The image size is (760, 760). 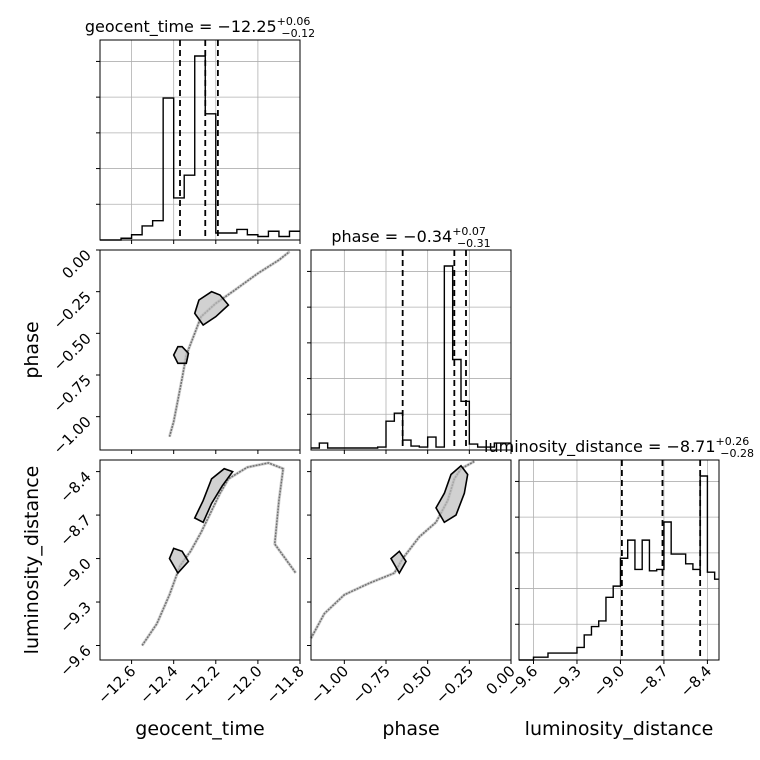 What do you see at coordinates (696, 681) in the screenshot?
I see `x-tick-label: −8.4` at bounding box center [696, 681].